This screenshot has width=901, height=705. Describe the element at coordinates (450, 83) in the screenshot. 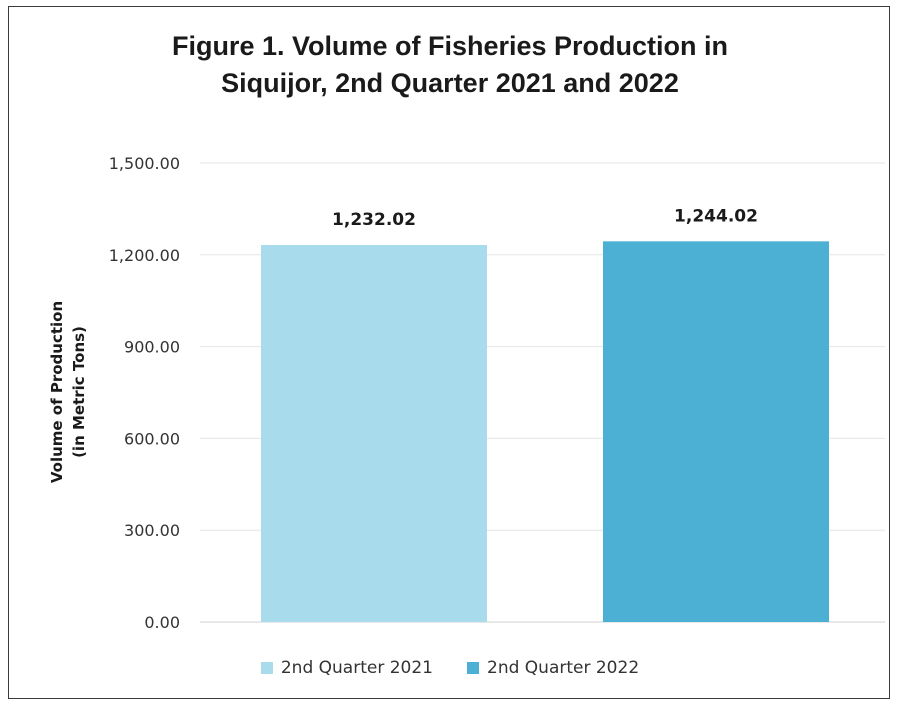

I see `chart-title-line-2: Siquijor, 2nd Quarter 2021 and 2022` at that location.